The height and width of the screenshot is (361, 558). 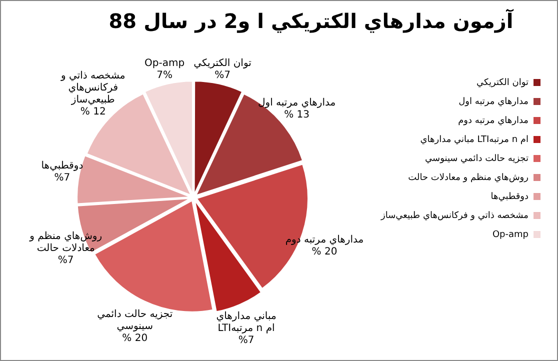 What do you see at coordinates (311, 21) in the screenshot?
I see `chart-title: آزمون مدارهاي الكتريكي ا و2 در سال 88` at bounding box center [311, 21].